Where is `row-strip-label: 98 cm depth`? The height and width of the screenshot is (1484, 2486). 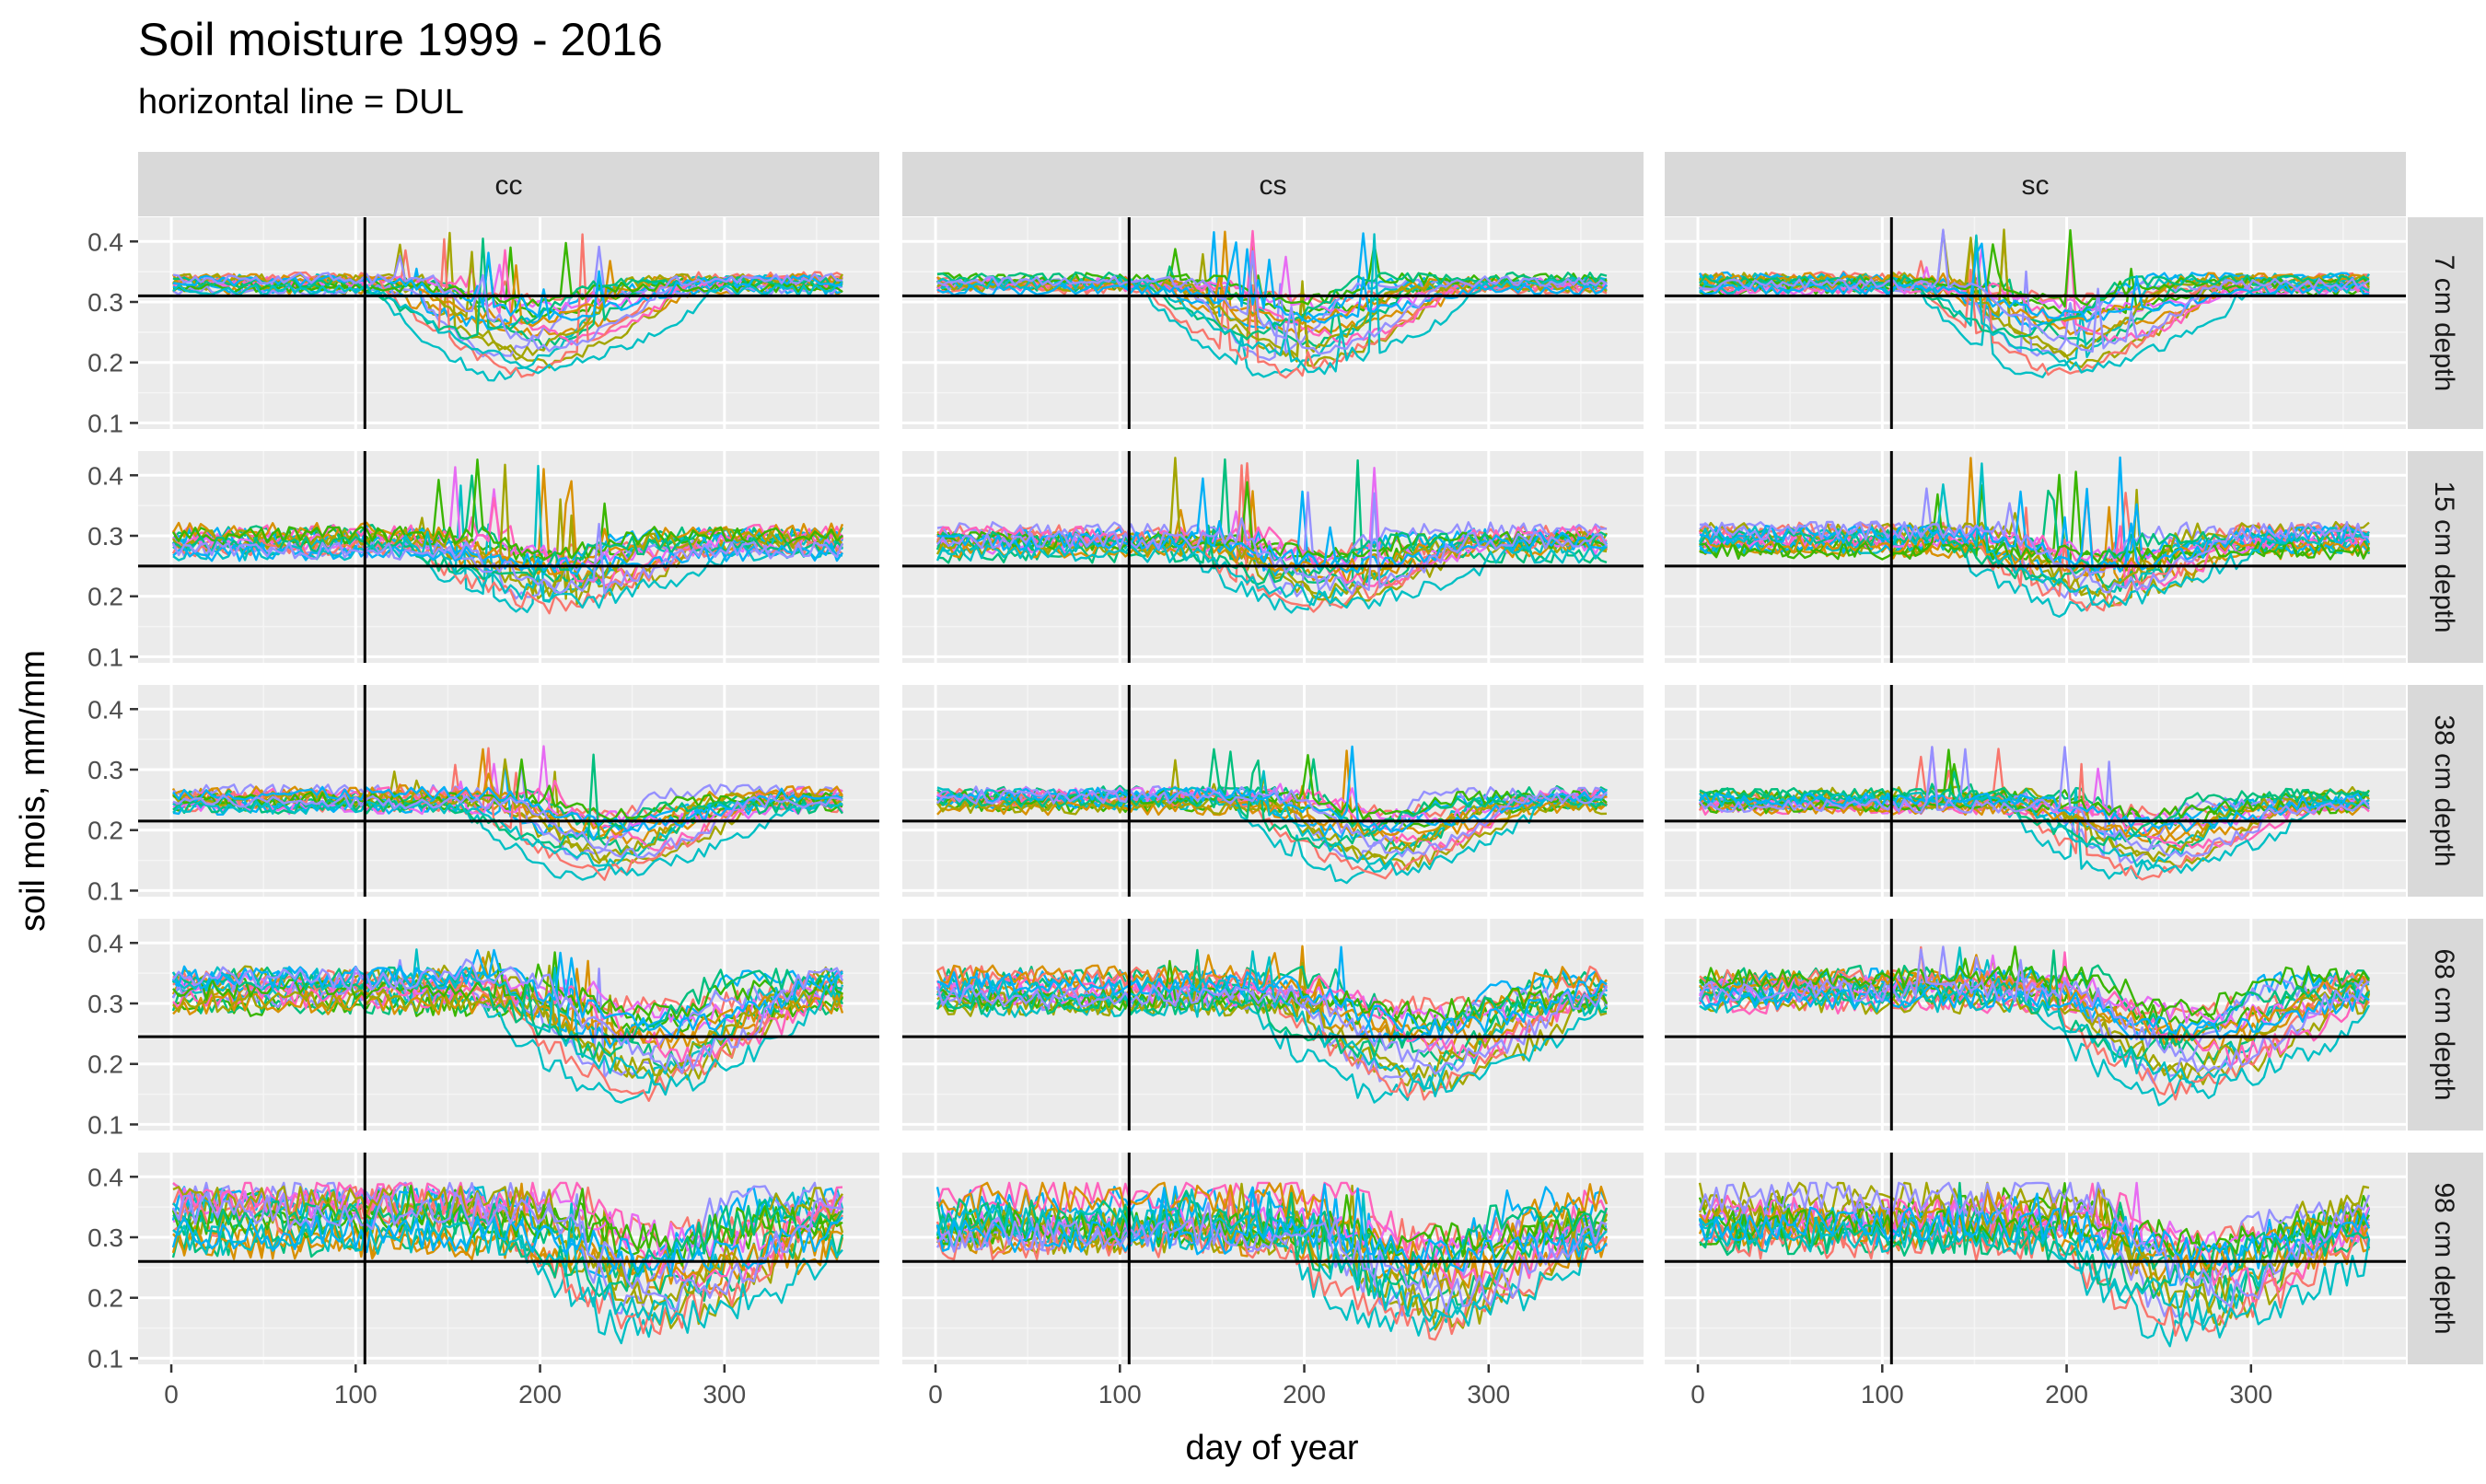
row-strip-label: 98 cm depth is located at coordinates (2444, 1258).